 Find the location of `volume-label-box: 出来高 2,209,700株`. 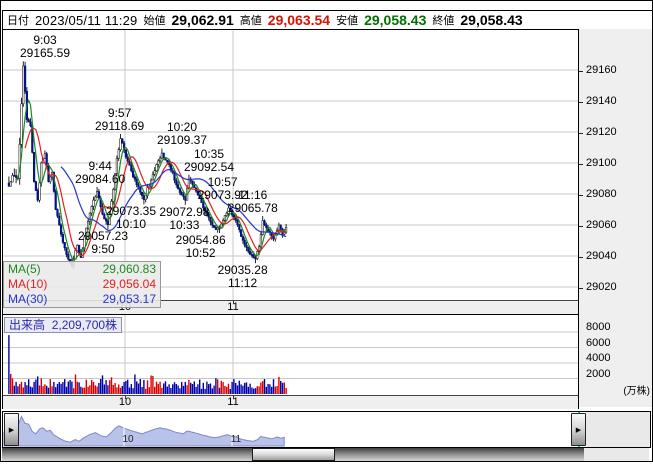

volume-label-box: 出来高 2,209,700株 is located at coordinates (63, 325).